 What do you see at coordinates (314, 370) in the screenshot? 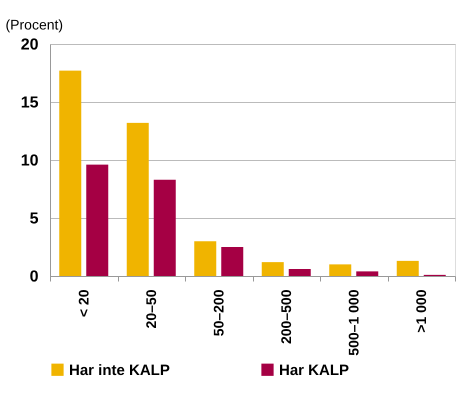
I see `legend-label: Har KALP` at bounding box center [314, 370].